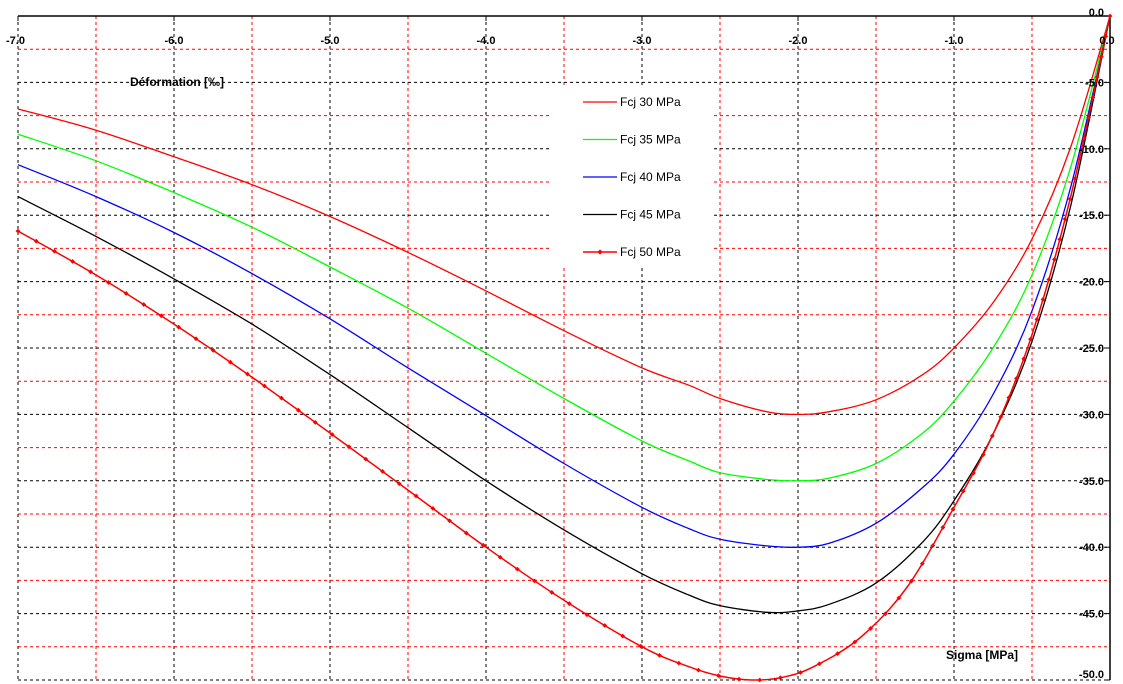 This screenshot has height=684, width=1123. Describe the element at coordinates (1091, 548) in the screenshot. I see `y-tick-label: -40.0` at that location.